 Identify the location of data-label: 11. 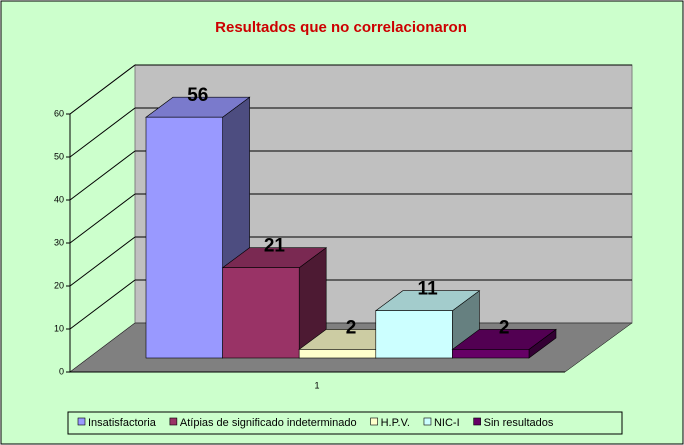
(428, 289).